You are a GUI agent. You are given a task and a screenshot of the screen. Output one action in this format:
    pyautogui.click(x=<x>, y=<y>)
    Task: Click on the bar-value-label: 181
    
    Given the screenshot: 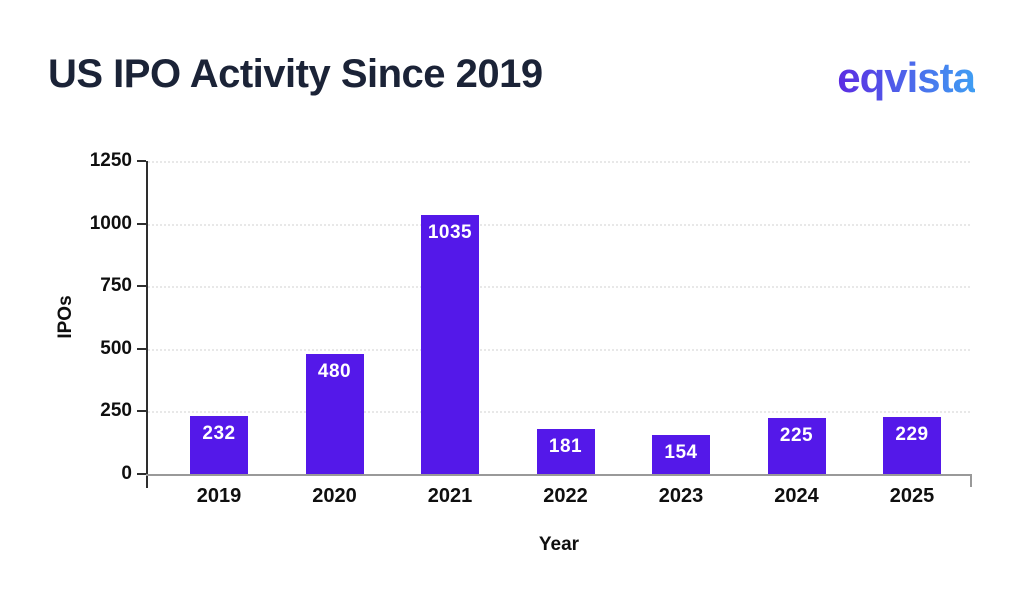 What is the action you would take?
    pyautogui.click(x=565, y=446)
    